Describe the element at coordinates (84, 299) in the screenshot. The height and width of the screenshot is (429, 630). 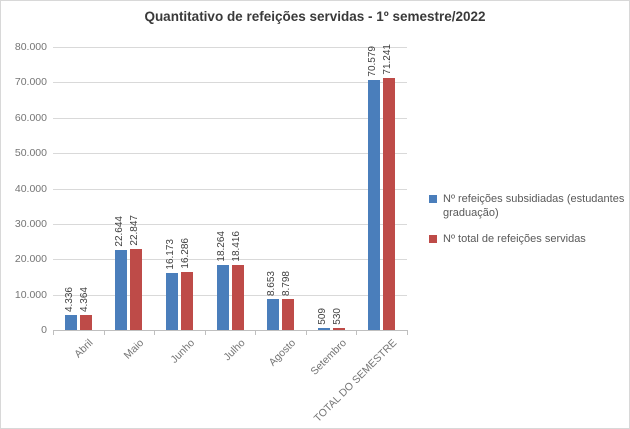
I see `bar-value-label: 4.364` at that location.